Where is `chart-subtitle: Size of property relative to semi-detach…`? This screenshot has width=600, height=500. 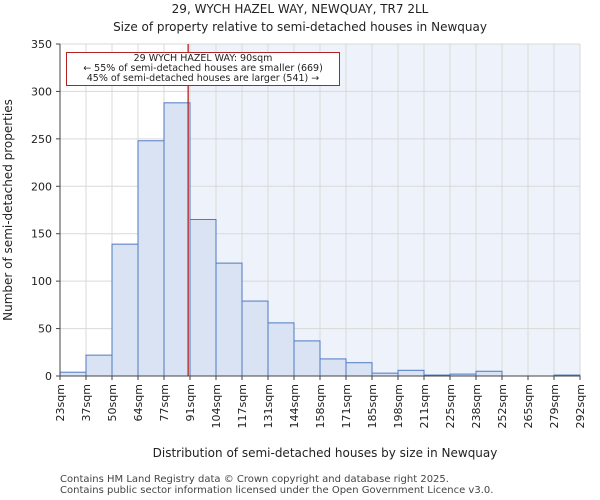 chart-subtitle: Size of property relative to semi-detach… is located at coordinates (300, 27).